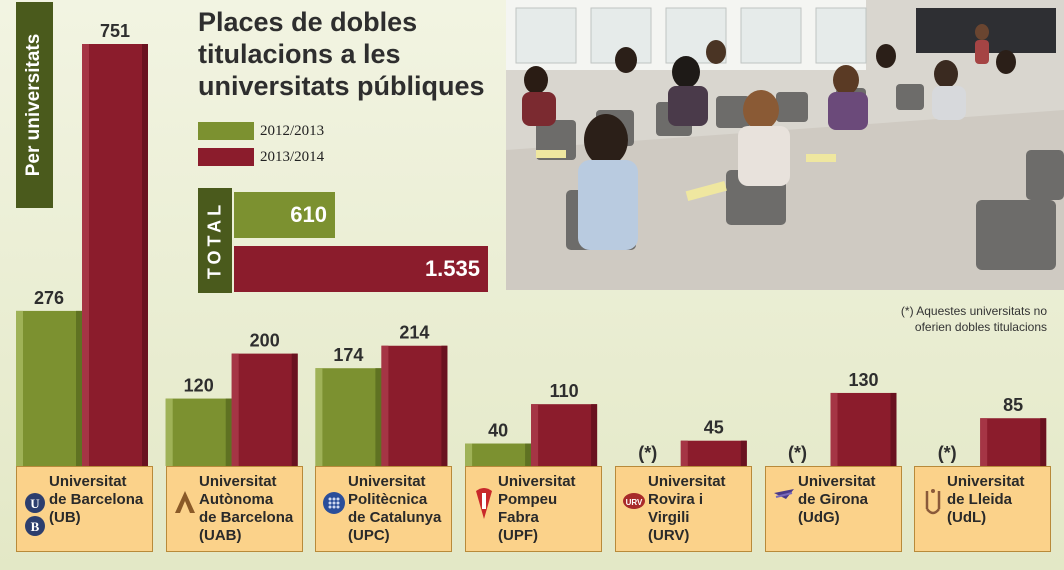  What do you see at coordinates (246, 508) in the screenshot?
I see `university-name: Universitat Autònoma de Barcelona (UAB)` at bounding box center [246, 508].